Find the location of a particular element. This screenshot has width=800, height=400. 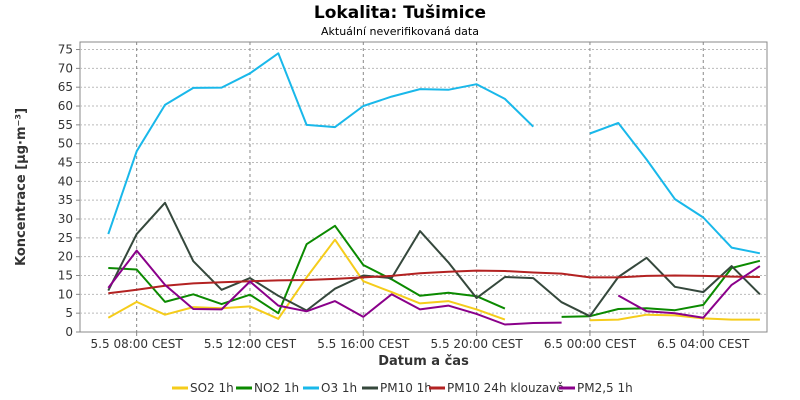

legend-label-so2-1h: SO2 1h is located at coordinates (212, 388).